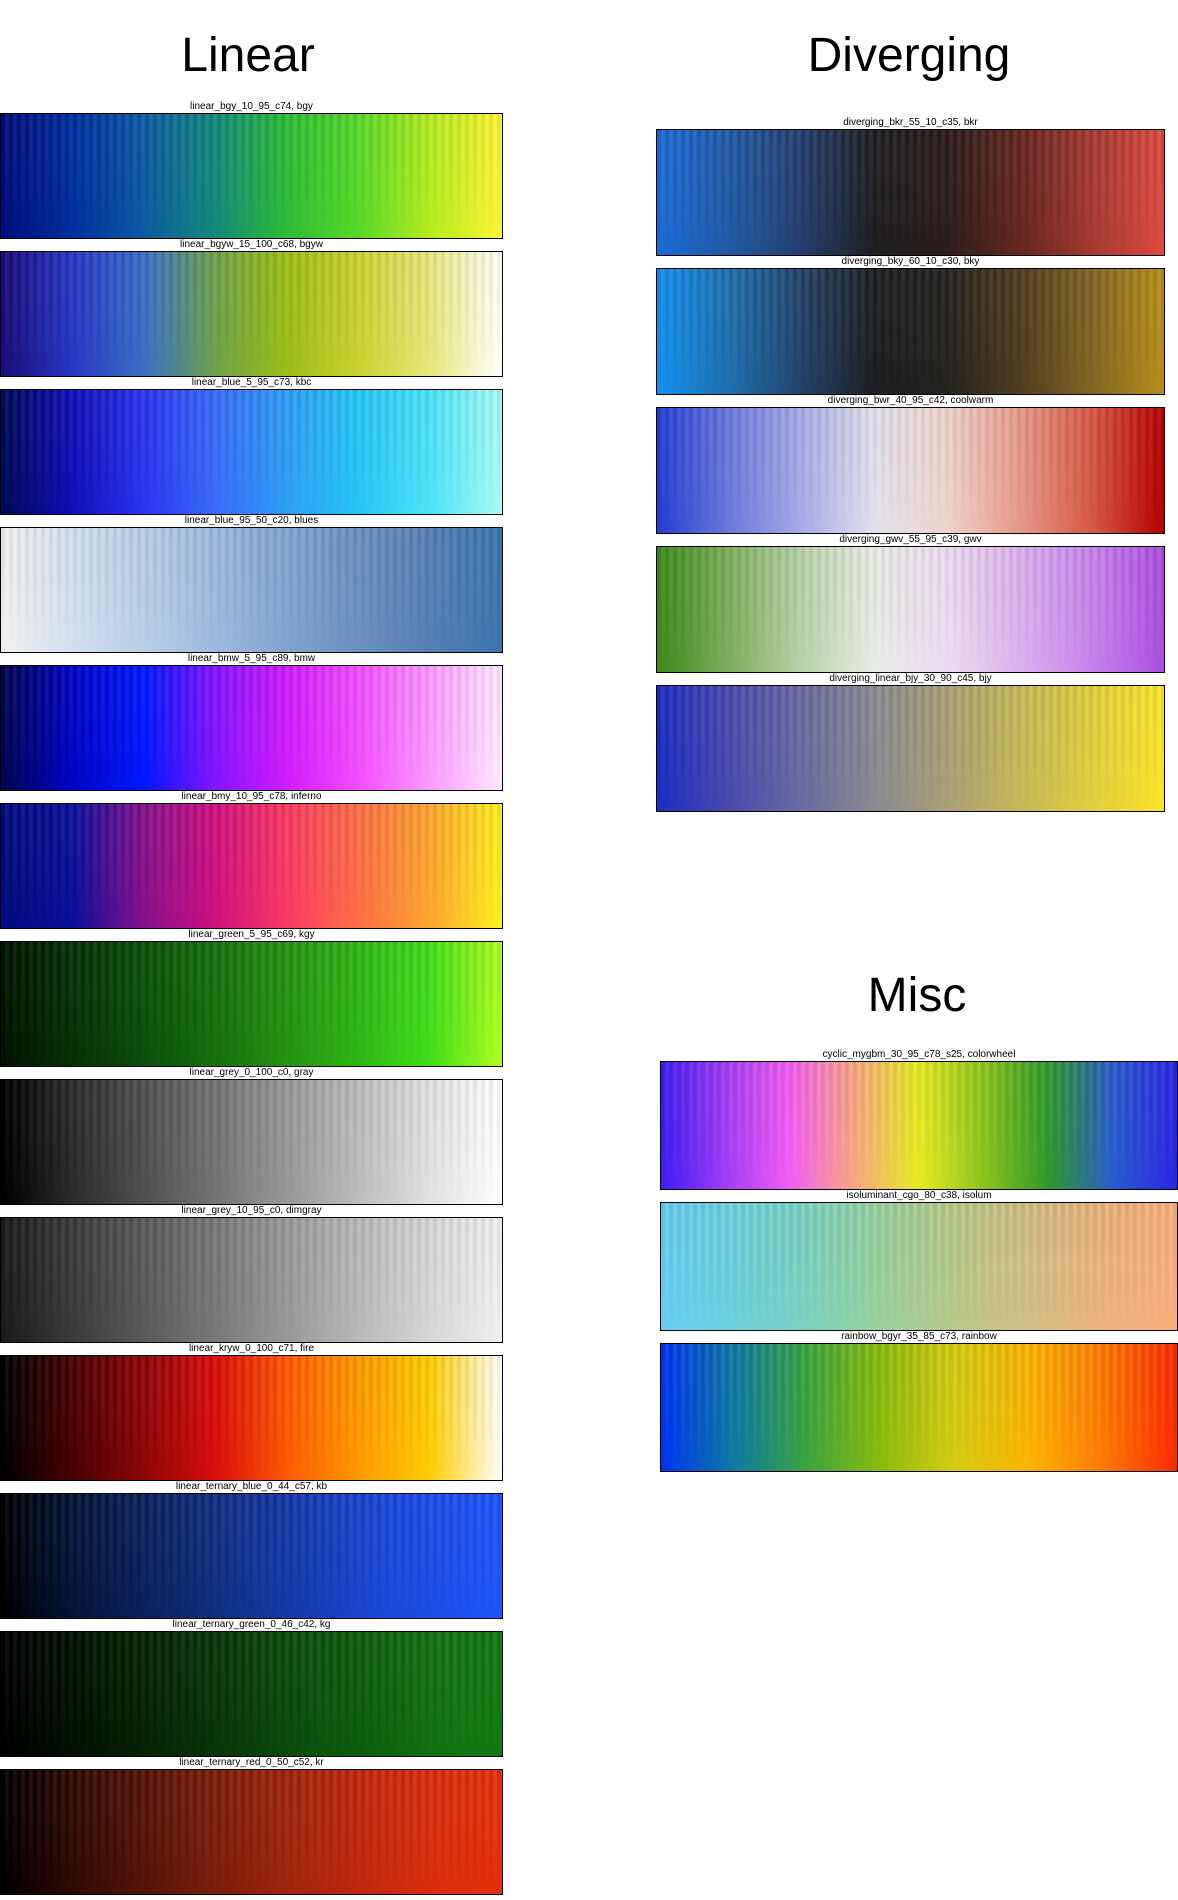 The width and height of the screenshot is (1178, 1900). I want to click on colormap-label: diverging_bkr_55_10_c35, bkr, so click(910, 122).